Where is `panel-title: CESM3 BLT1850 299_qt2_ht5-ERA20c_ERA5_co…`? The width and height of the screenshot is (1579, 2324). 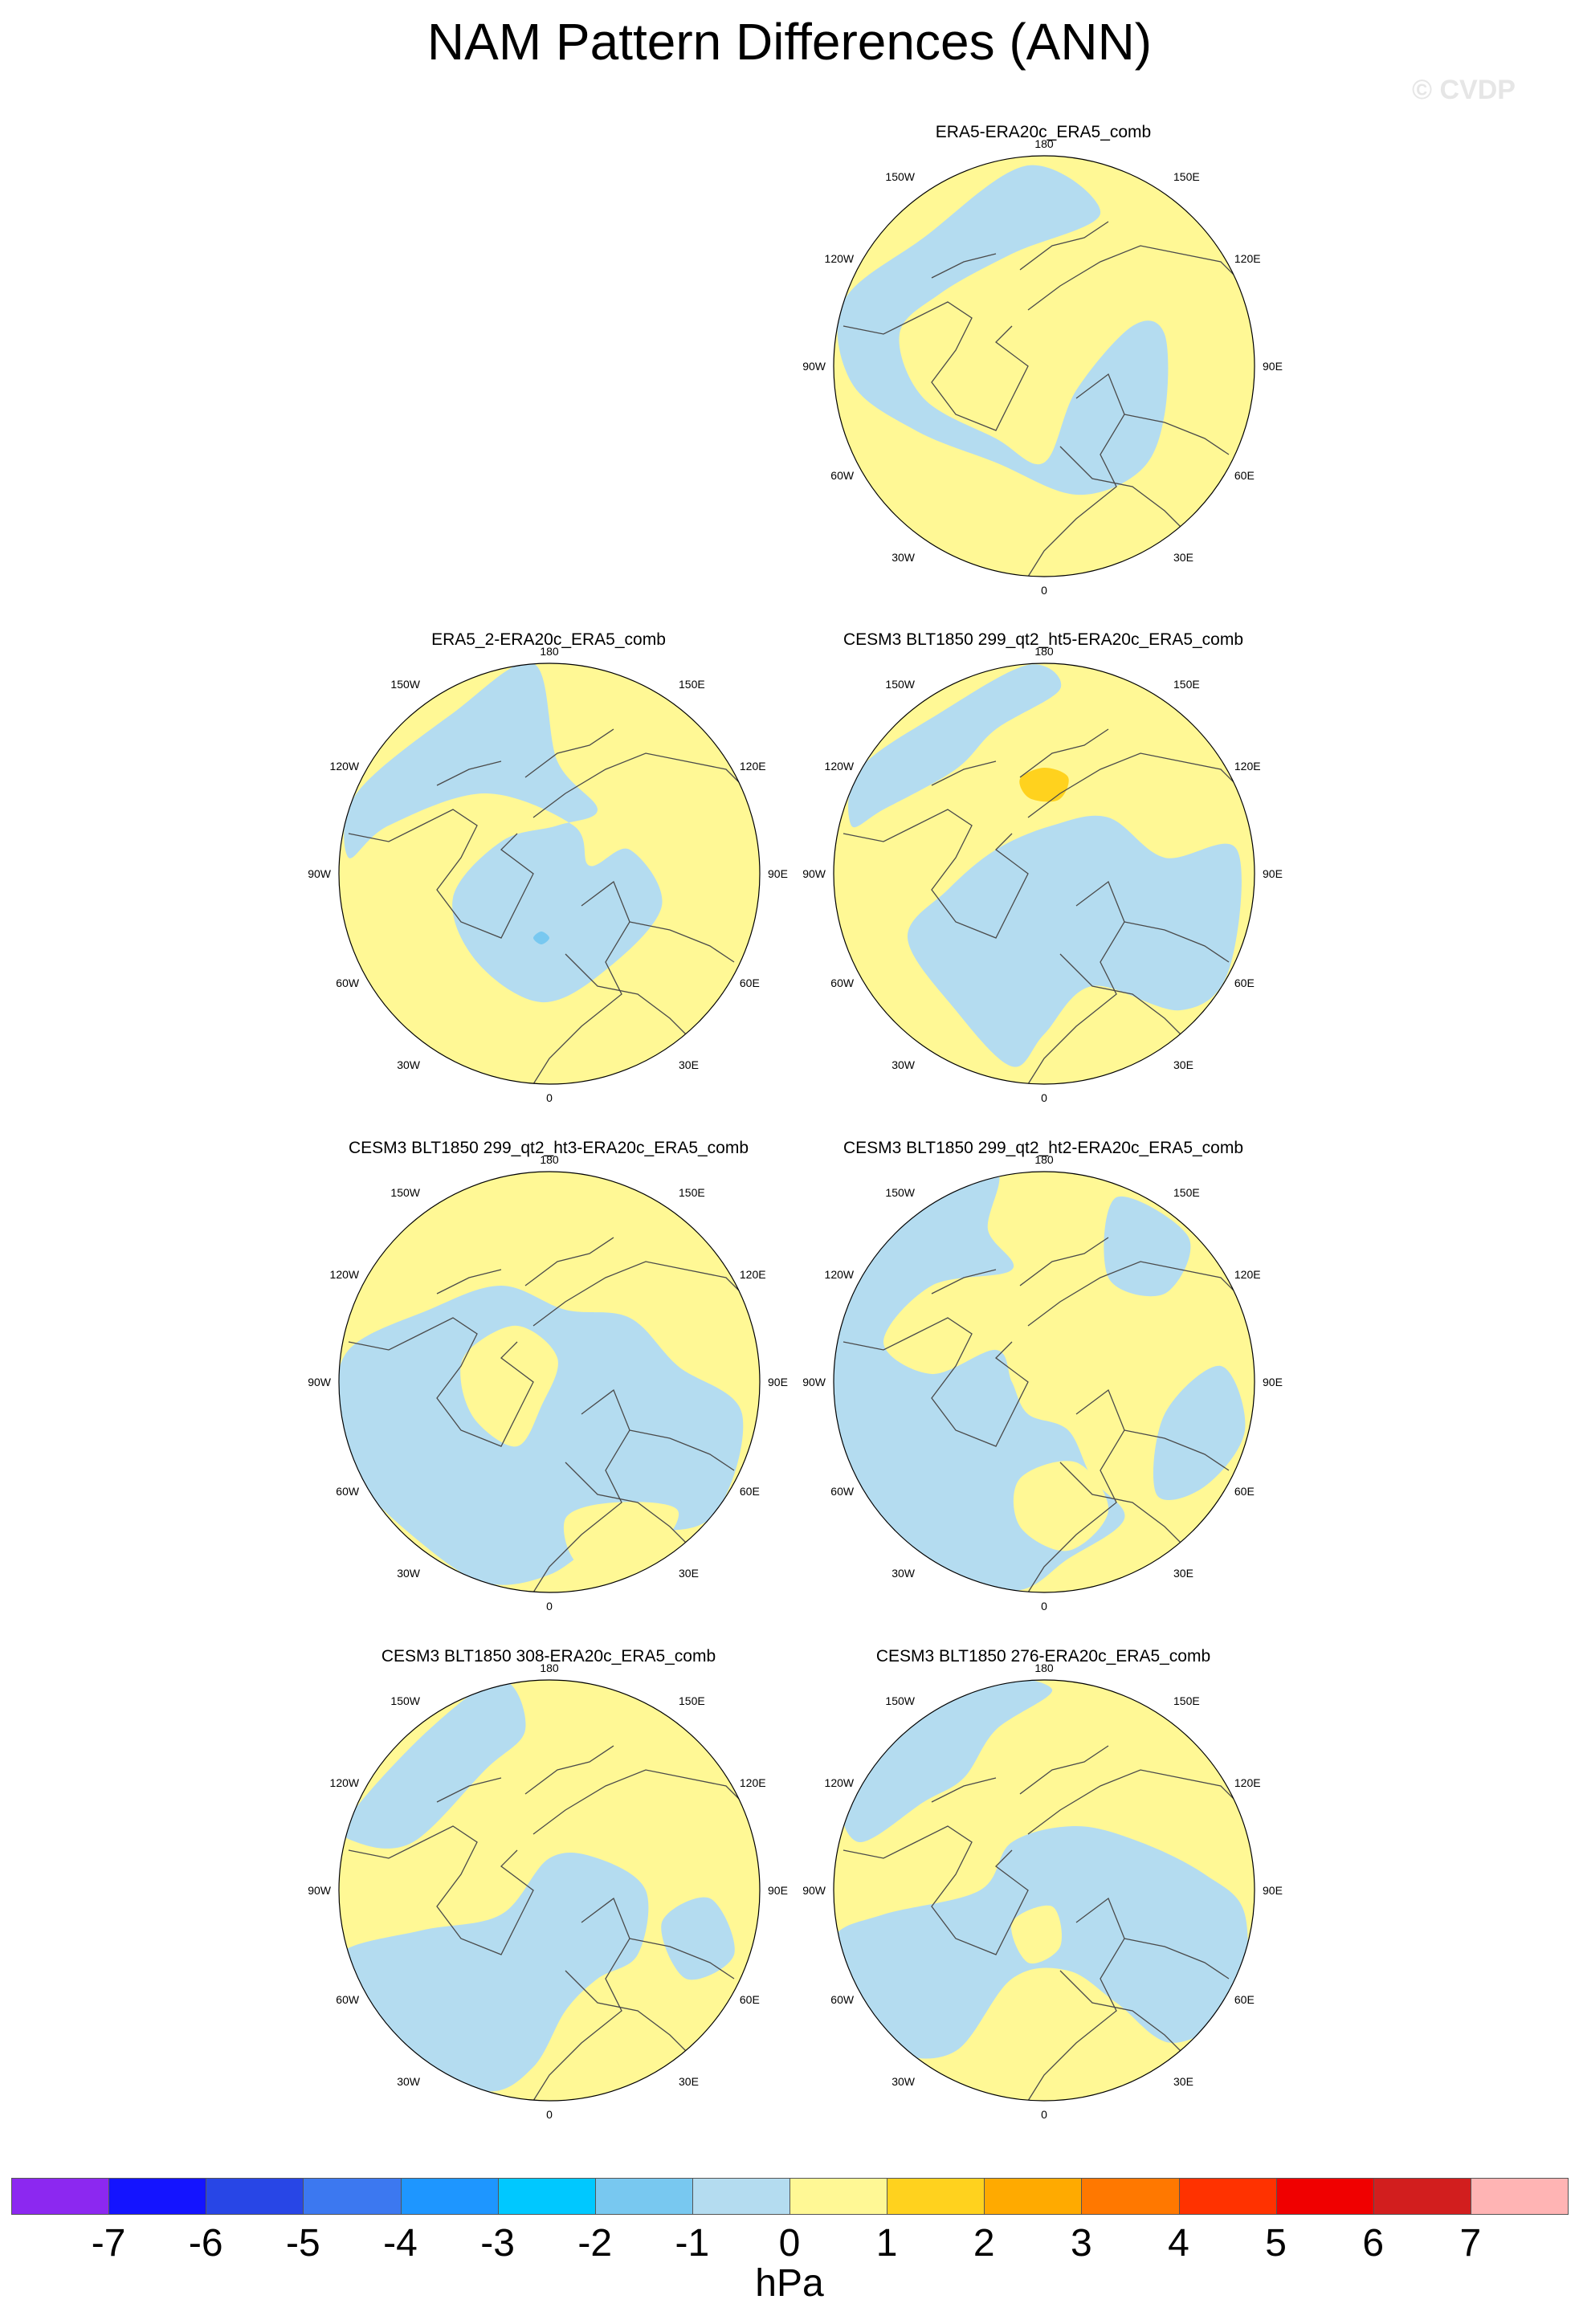 panel-title: CESM3 BLT1850 299_qt2_ht5-ERA20c_ERA5_co… is located at coordinates (1043, 639).